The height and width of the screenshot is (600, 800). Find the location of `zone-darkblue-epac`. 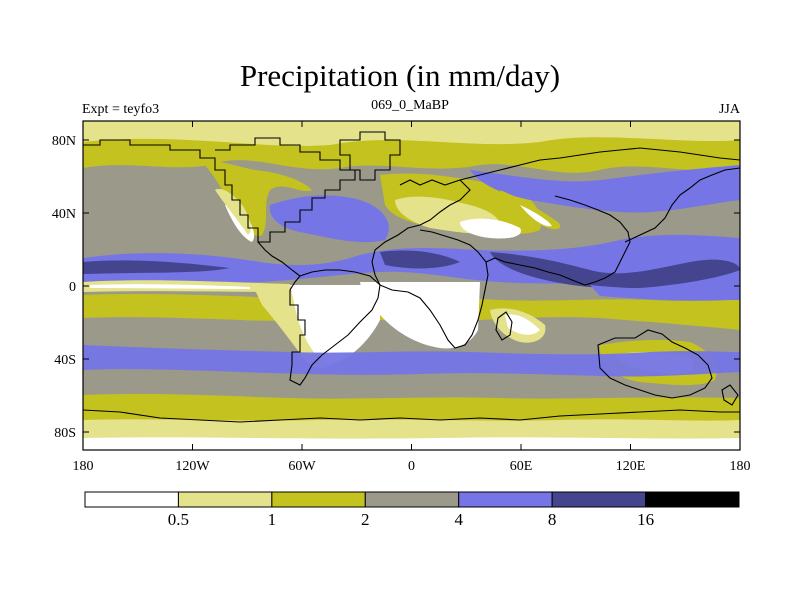

zone-darkblue-epac is located at coordinates (156, 267).